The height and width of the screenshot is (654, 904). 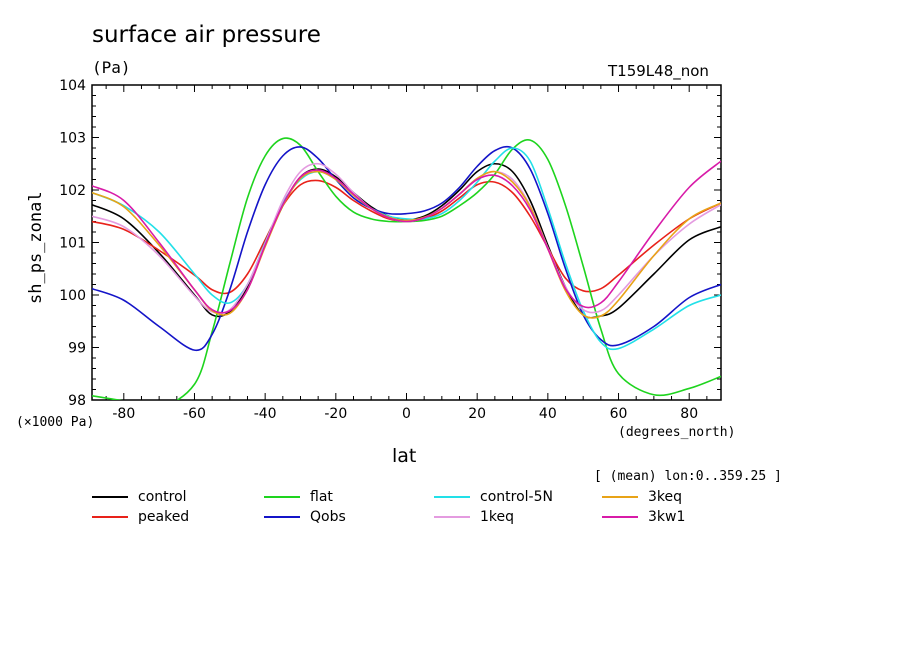 I want to click on legend-item: peaked, so click(x=140, y=517).